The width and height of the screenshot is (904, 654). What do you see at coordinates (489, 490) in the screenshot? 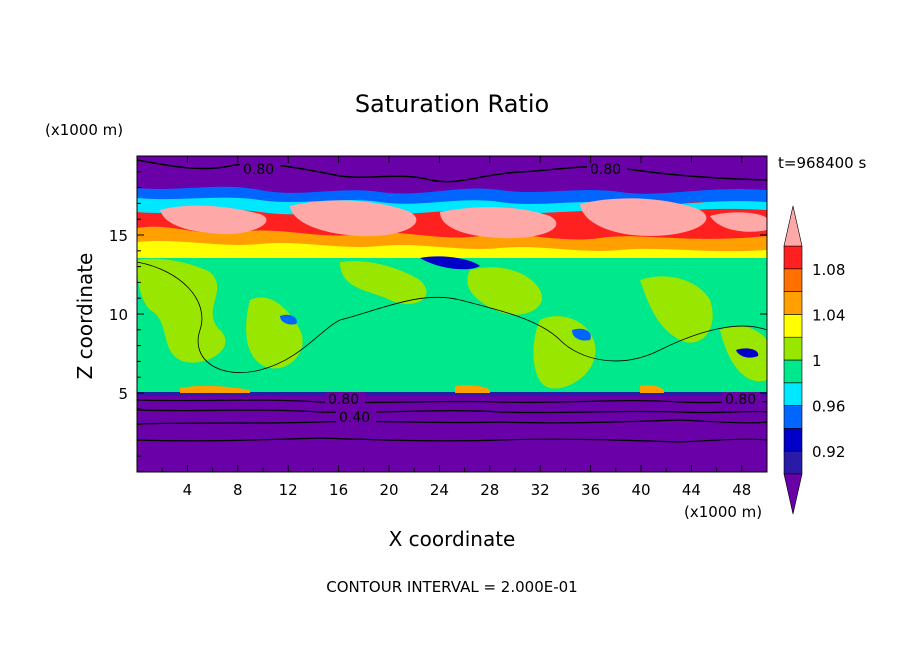
I see `x-tick-label: 28` at bounding box center [489, 490].